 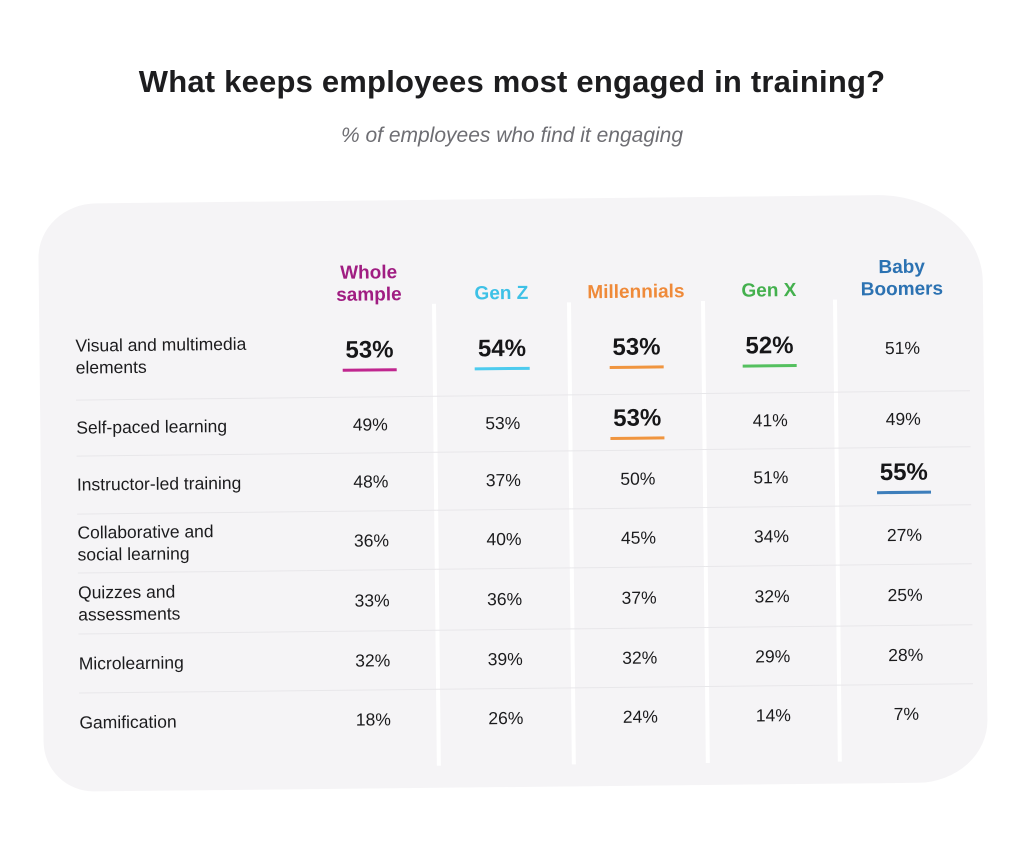 What do you see at coordinates (902, 278) in the screenshot?
I see `column-header-label: Baby Boomers` at bounding box center [902, 278].